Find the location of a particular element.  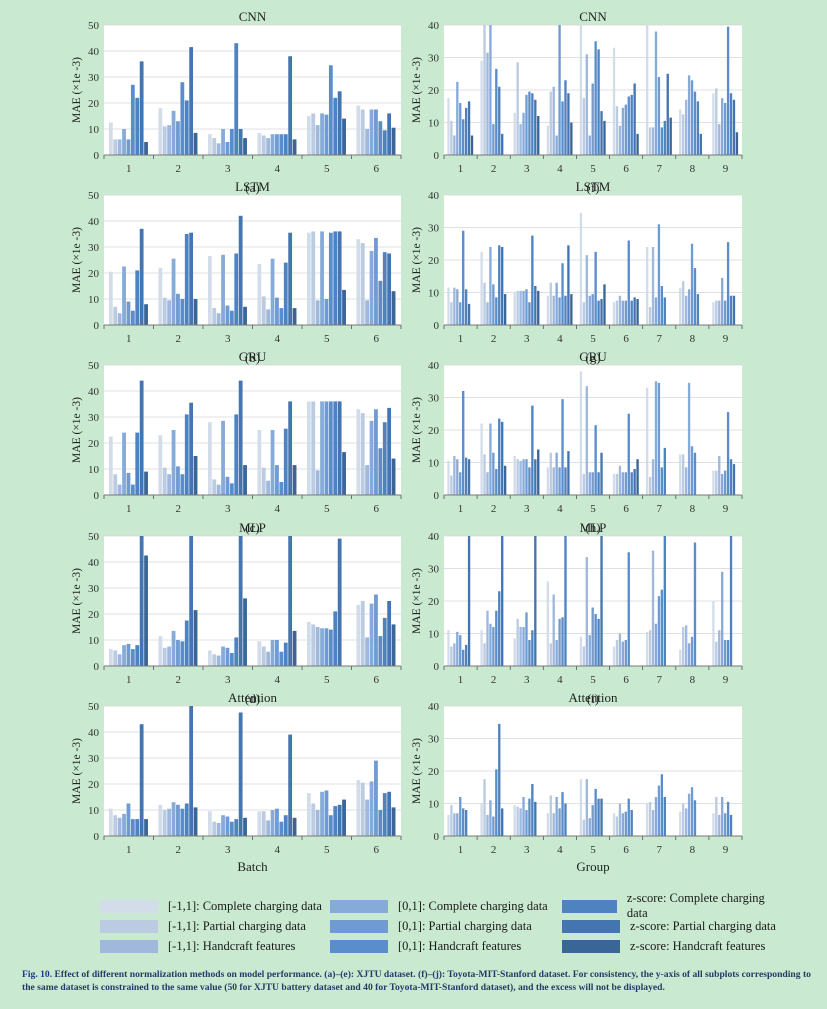

legend-item: [-1,1]: Handcraft features is located at coordinates (197, 946).